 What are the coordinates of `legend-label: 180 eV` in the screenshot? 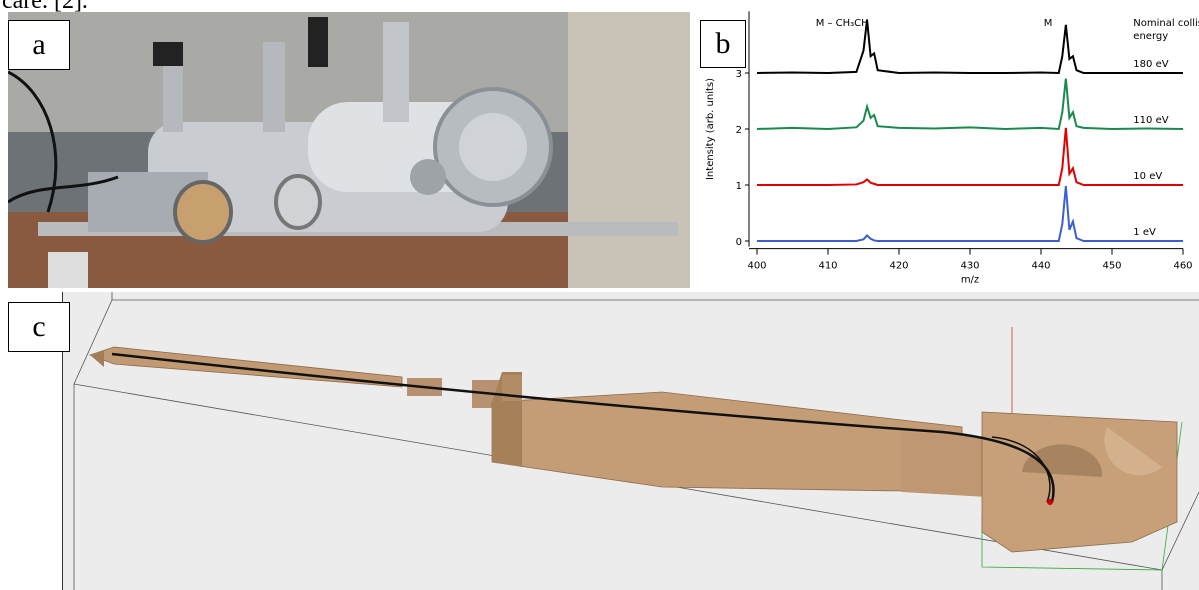 It's located at (1150, 64).